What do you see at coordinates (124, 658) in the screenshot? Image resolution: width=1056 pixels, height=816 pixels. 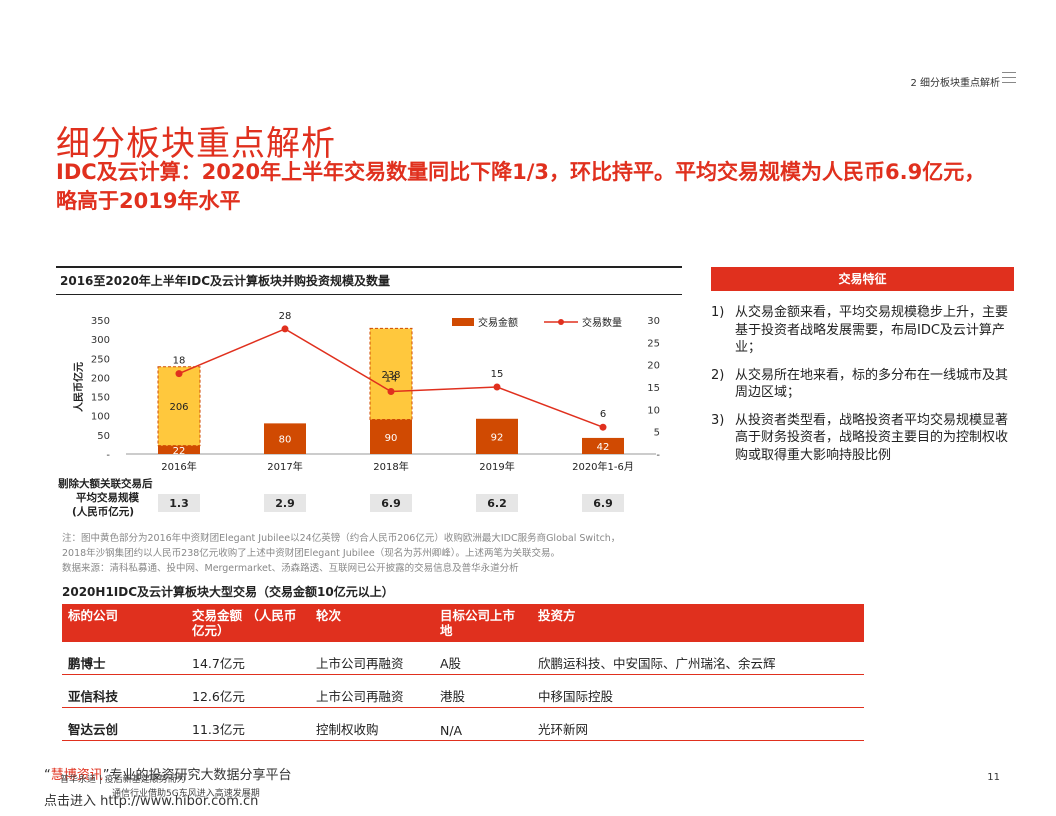 I see `cell-company: 鹏博士` at bounding box center [124, 658].